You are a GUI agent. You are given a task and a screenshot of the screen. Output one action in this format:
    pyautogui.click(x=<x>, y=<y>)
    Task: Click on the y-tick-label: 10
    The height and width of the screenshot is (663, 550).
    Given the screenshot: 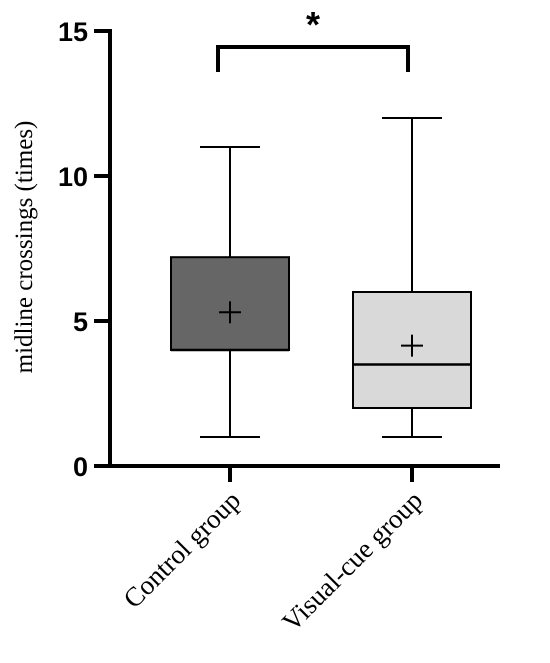 What is the action you would take?
    pyautogui.click(x=73, y=177)
    